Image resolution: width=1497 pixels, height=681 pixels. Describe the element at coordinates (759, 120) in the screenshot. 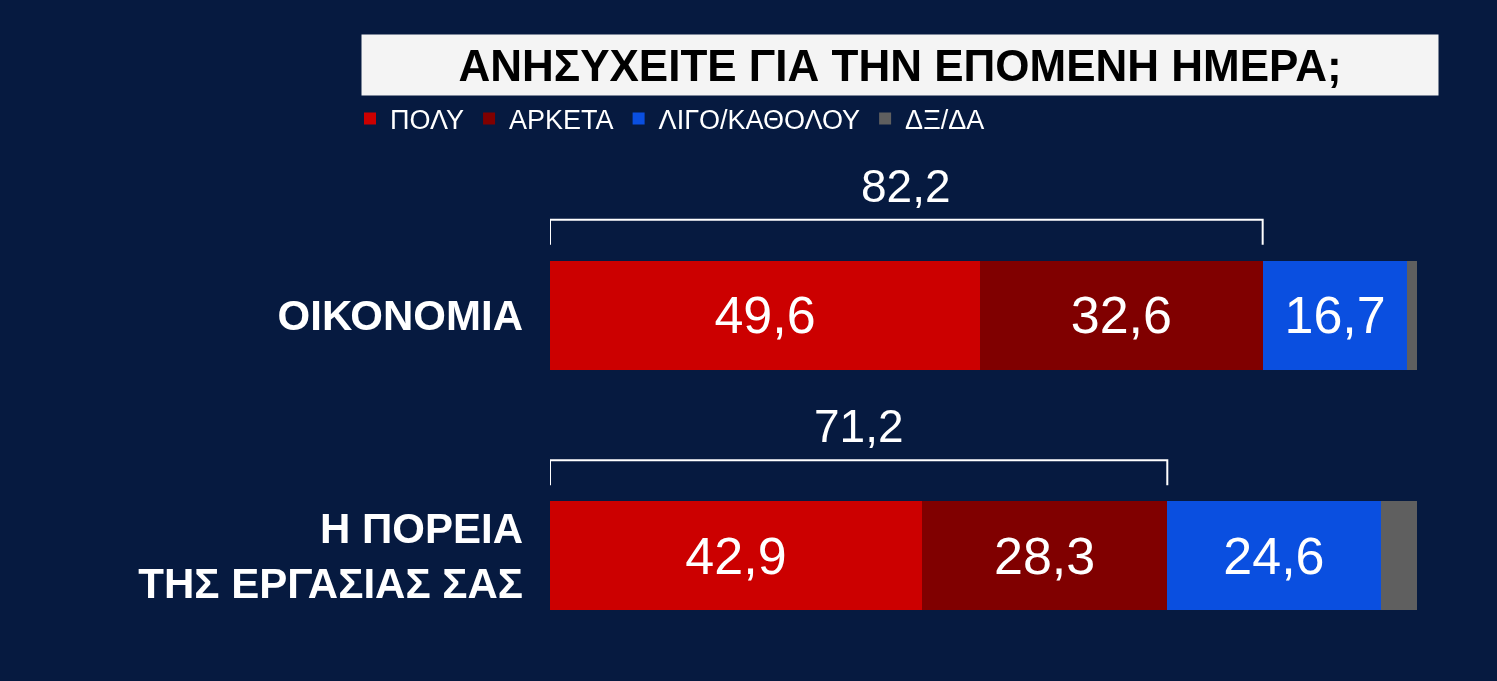

I see `legend-label: ΛΙΓΟ/ΚΑΘΟΛΟΥ` at that location.